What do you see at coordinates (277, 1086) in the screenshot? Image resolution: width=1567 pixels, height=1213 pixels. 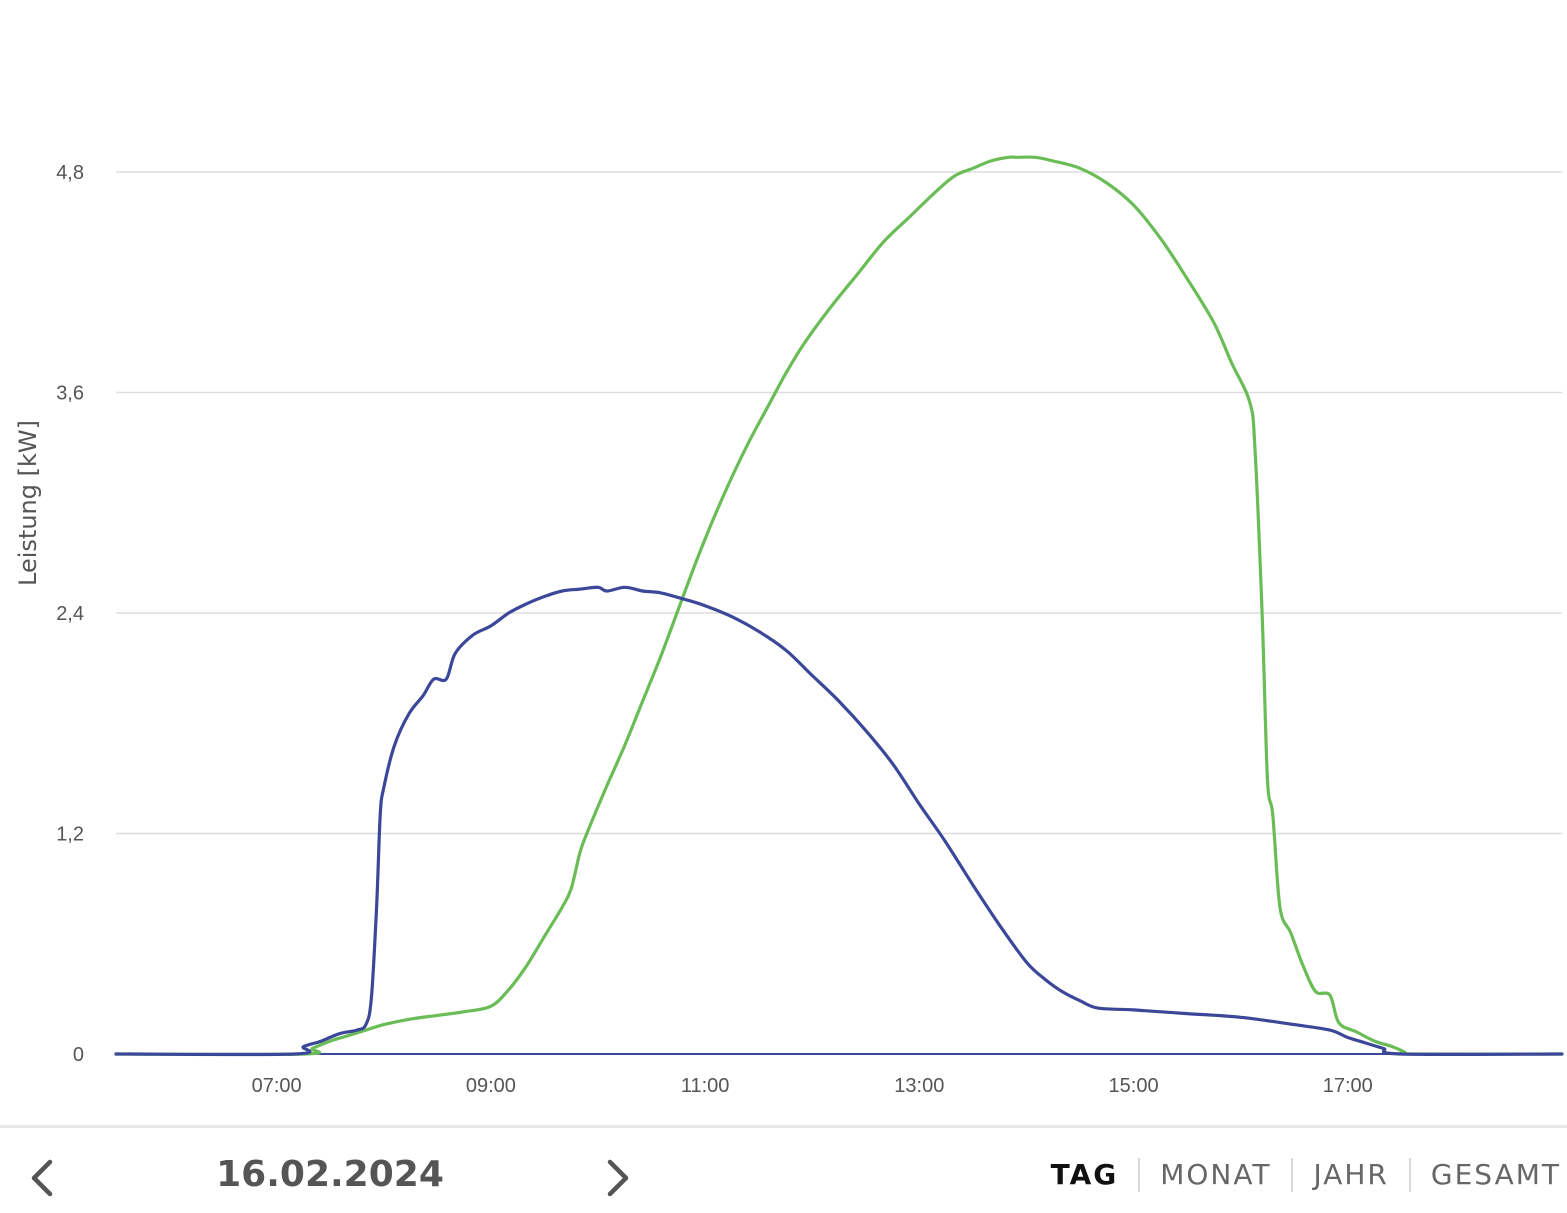 I see `x-tick-label: 07:00` at bounding box center [277, 1086].